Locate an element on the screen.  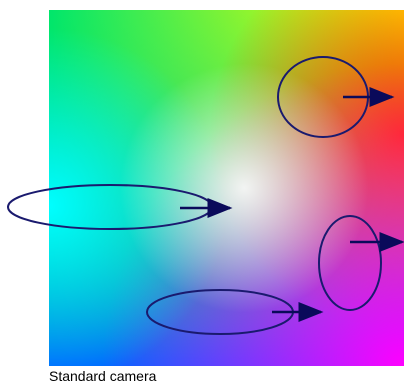
ellipse-left is located at coordinates (120, 207).